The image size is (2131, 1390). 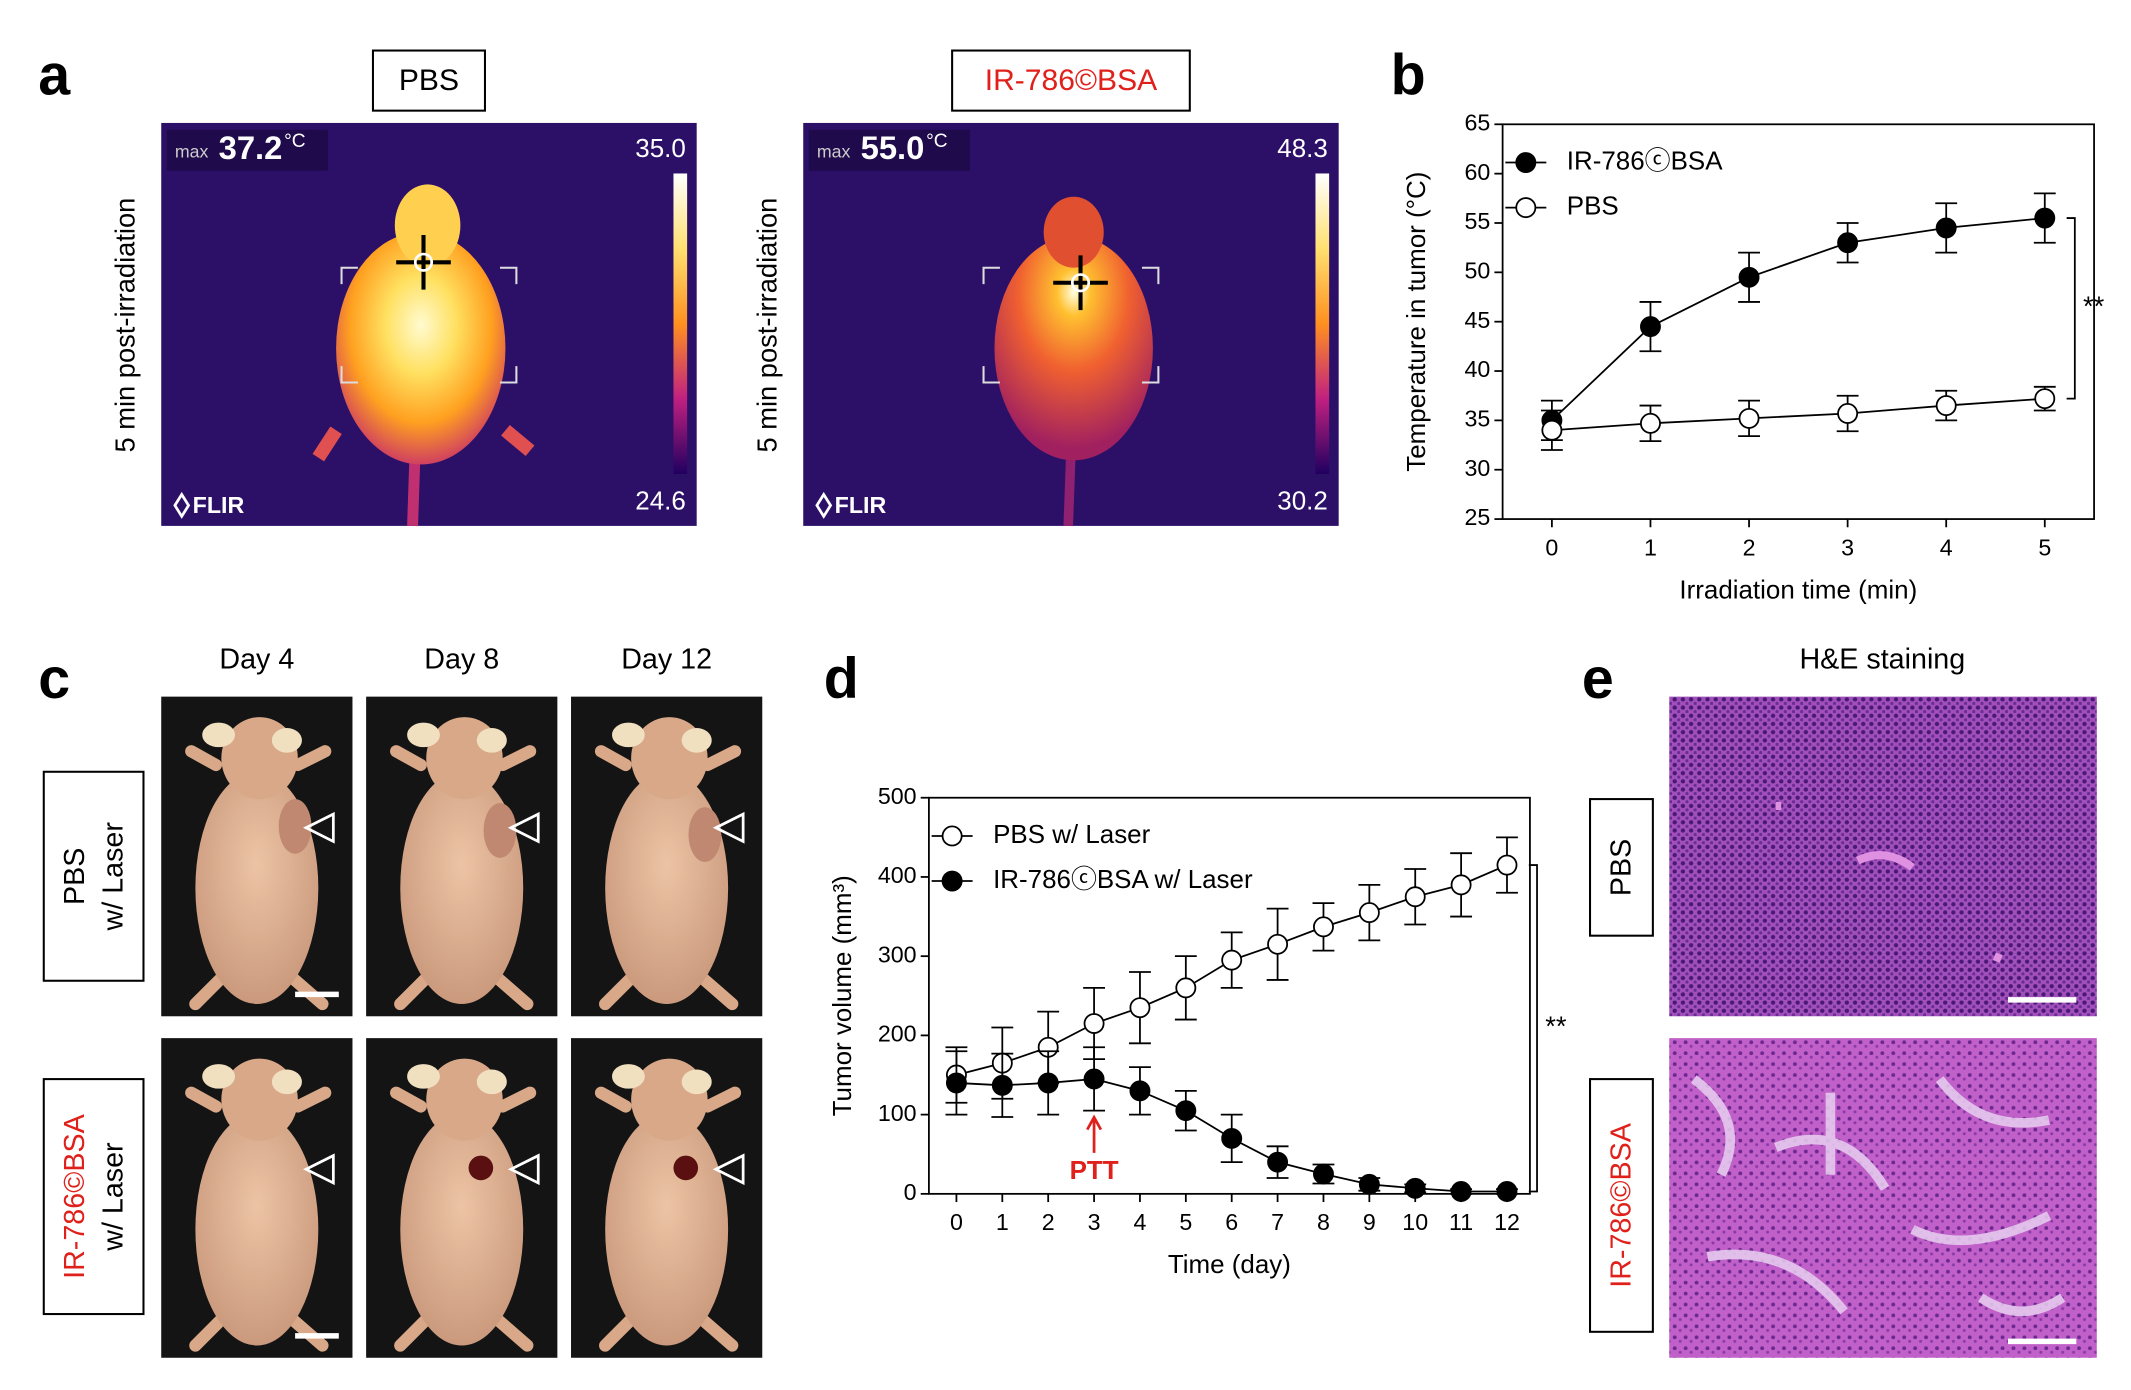 I want to click on day-label: Day 4, so click(x=256, y=660).